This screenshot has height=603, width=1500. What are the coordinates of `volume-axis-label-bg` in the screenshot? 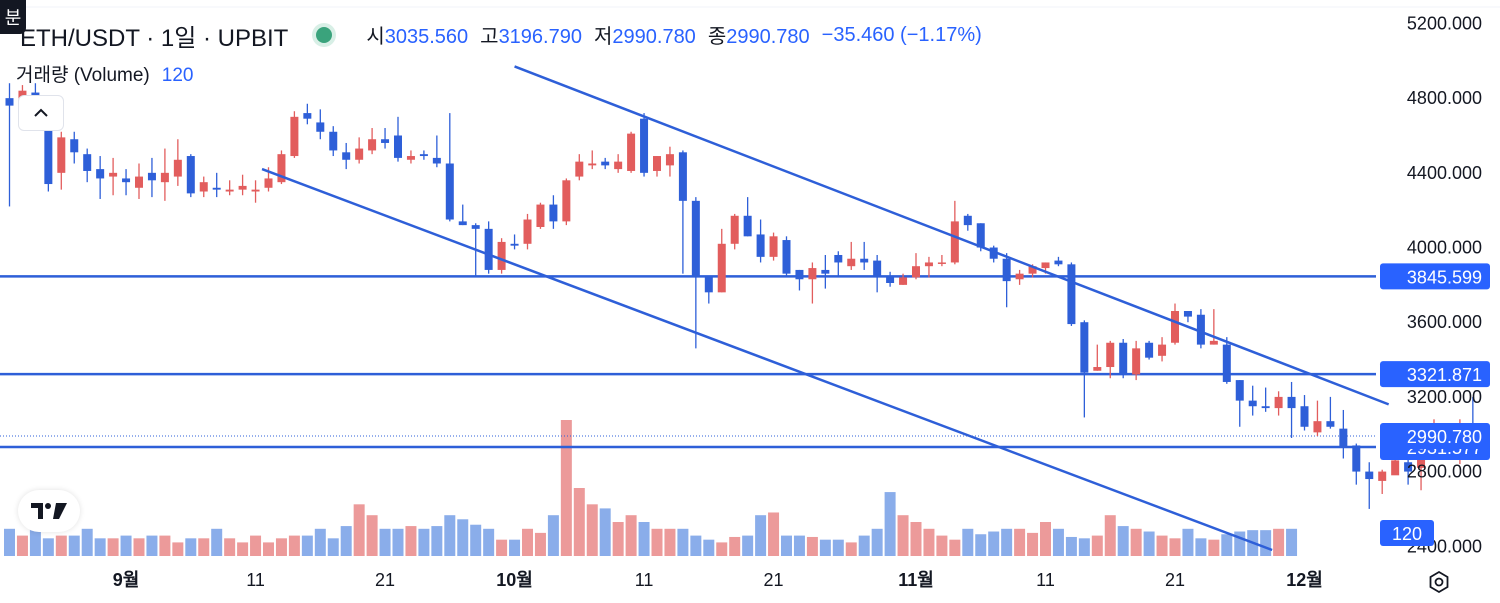 It's located at (1407, 533).